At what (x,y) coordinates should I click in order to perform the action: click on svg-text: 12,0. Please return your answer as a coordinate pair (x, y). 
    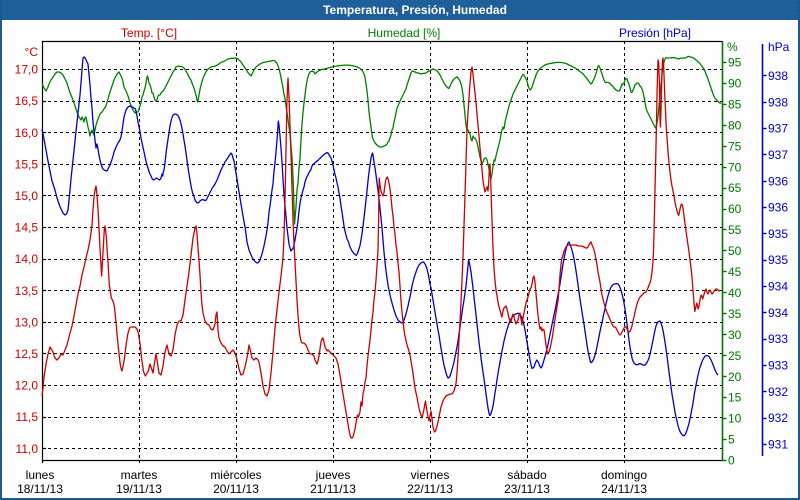
    Looking at the image, I should click on (27, 386).